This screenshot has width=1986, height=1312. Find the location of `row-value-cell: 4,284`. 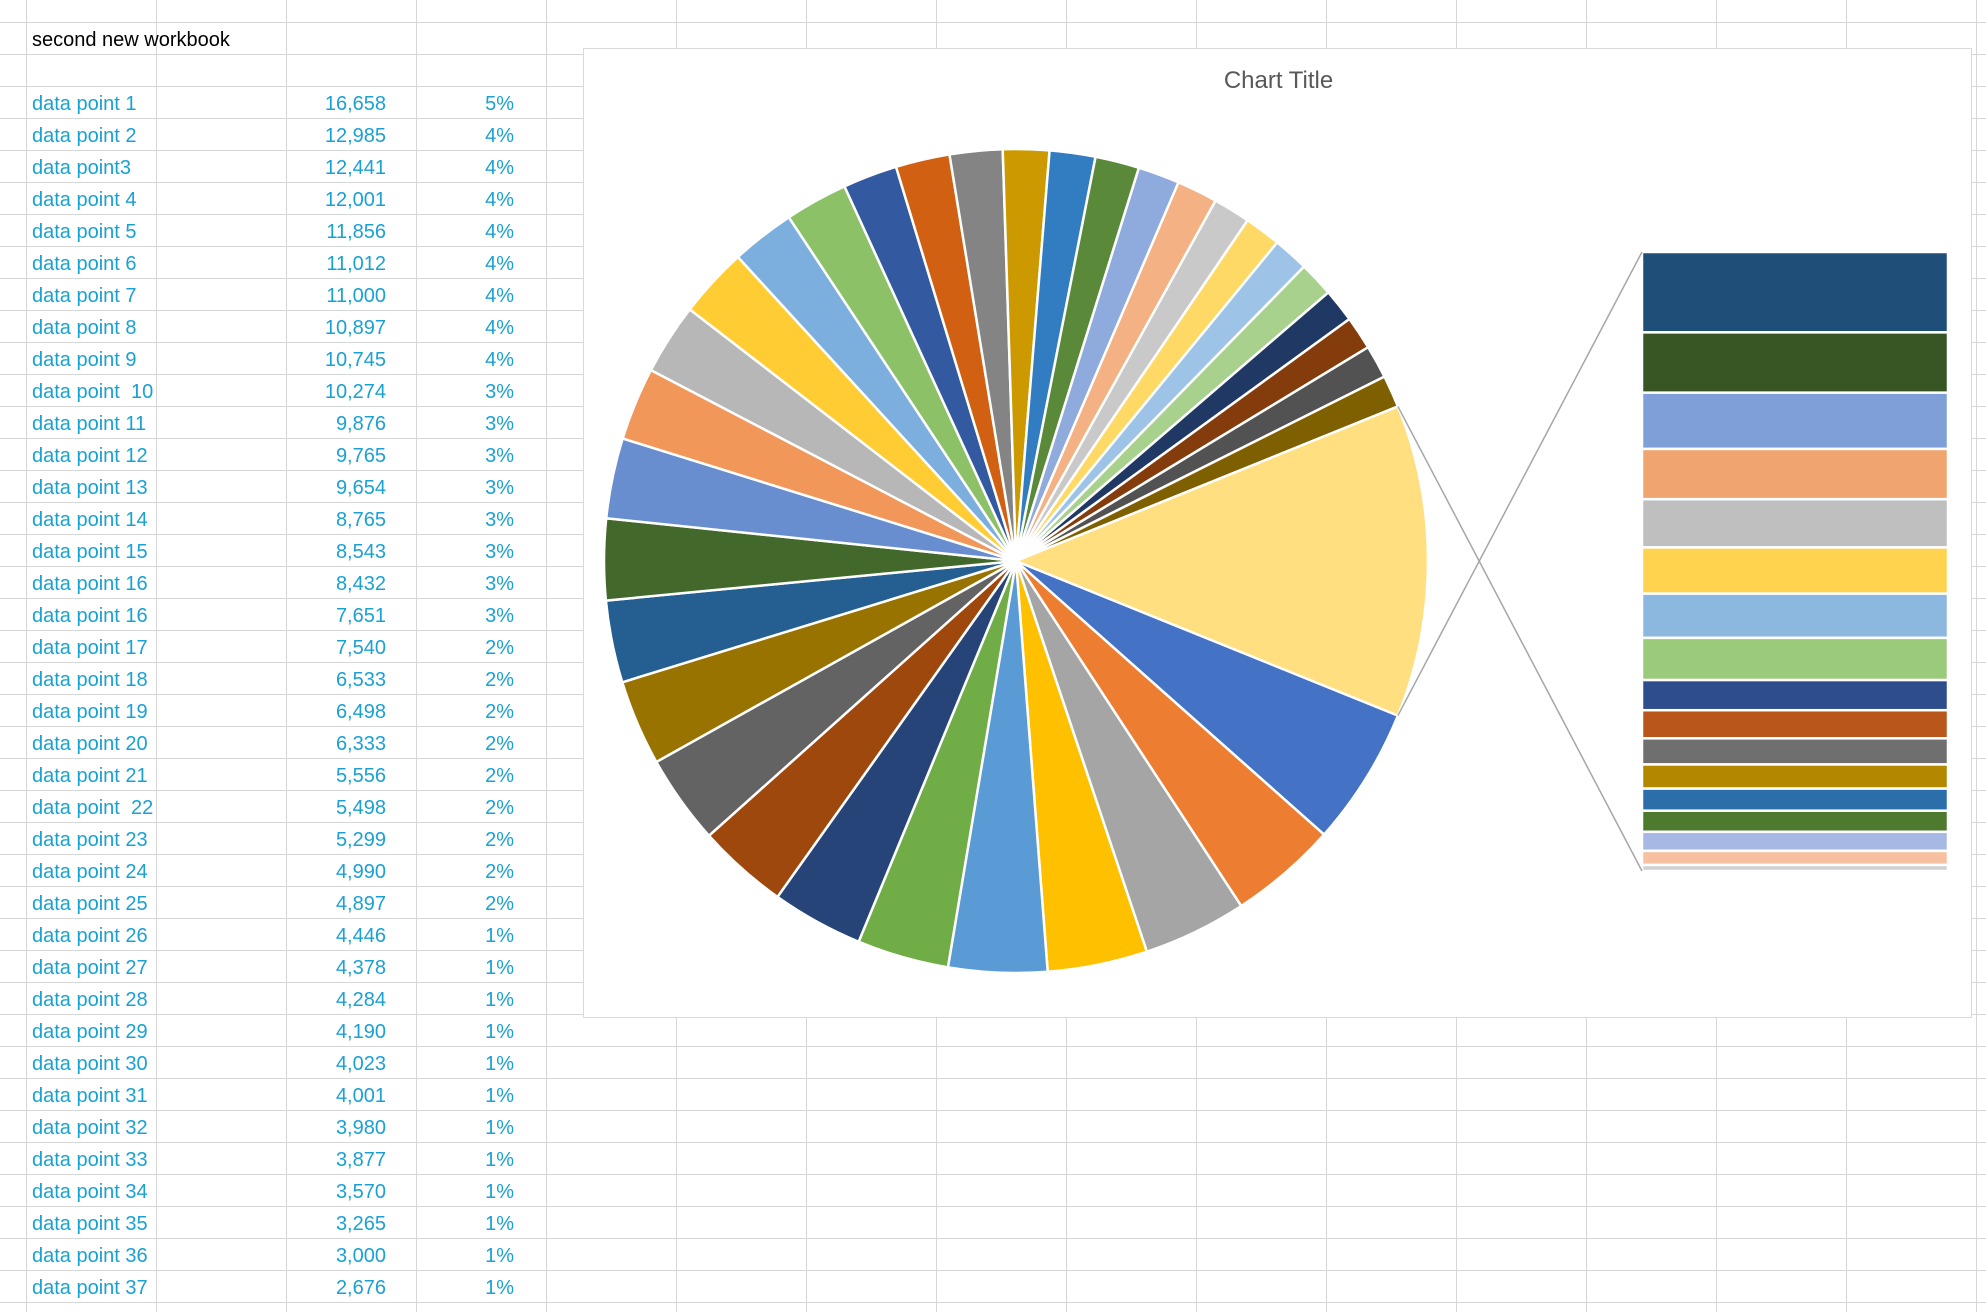

row-value-cell: 4,284 is located at coordinates (360, 1000).